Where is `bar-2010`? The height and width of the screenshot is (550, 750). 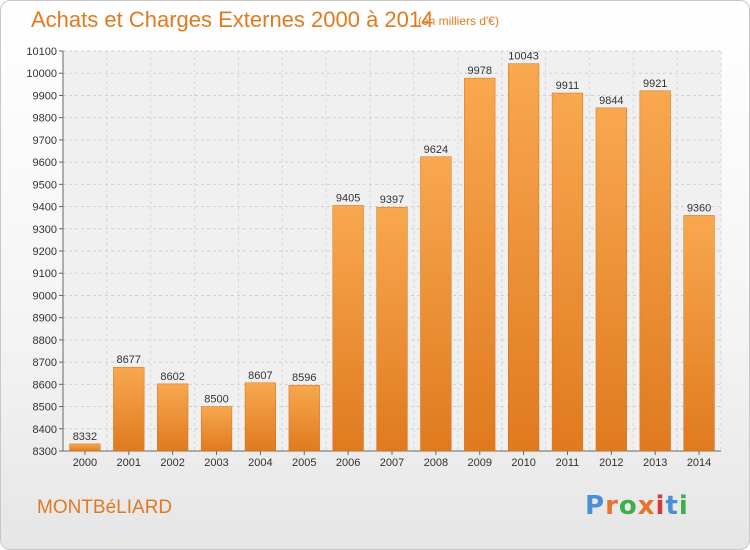 bar-2010 is located at coordinates (523, 257).